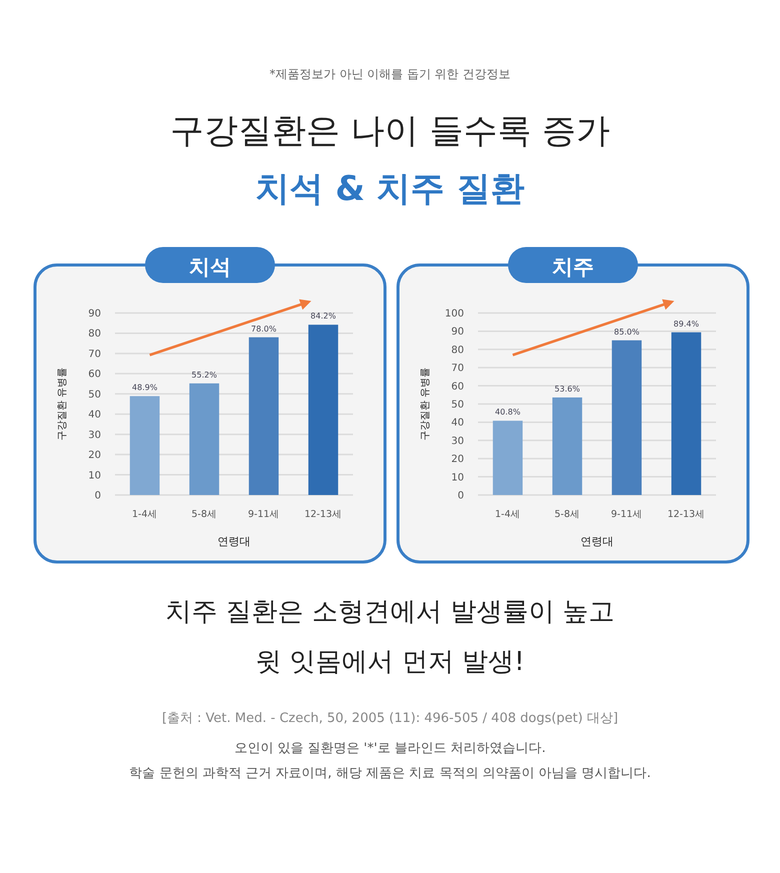  What do you see at coordinates (454, 314) in the screenshot?
I see `y-tick-label: 100` at bounding box center [454, 314].